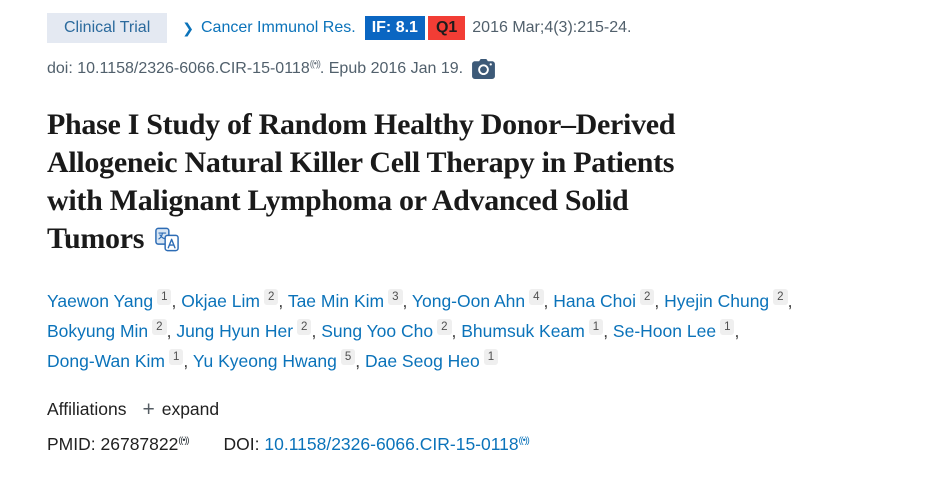 Image resolution: width=940 pixels, height=502 pixels. What do you see at coordinates (71, 444) in the screenshot?
I see `pmid-label: PMID:` at bounding box center [71, 444].